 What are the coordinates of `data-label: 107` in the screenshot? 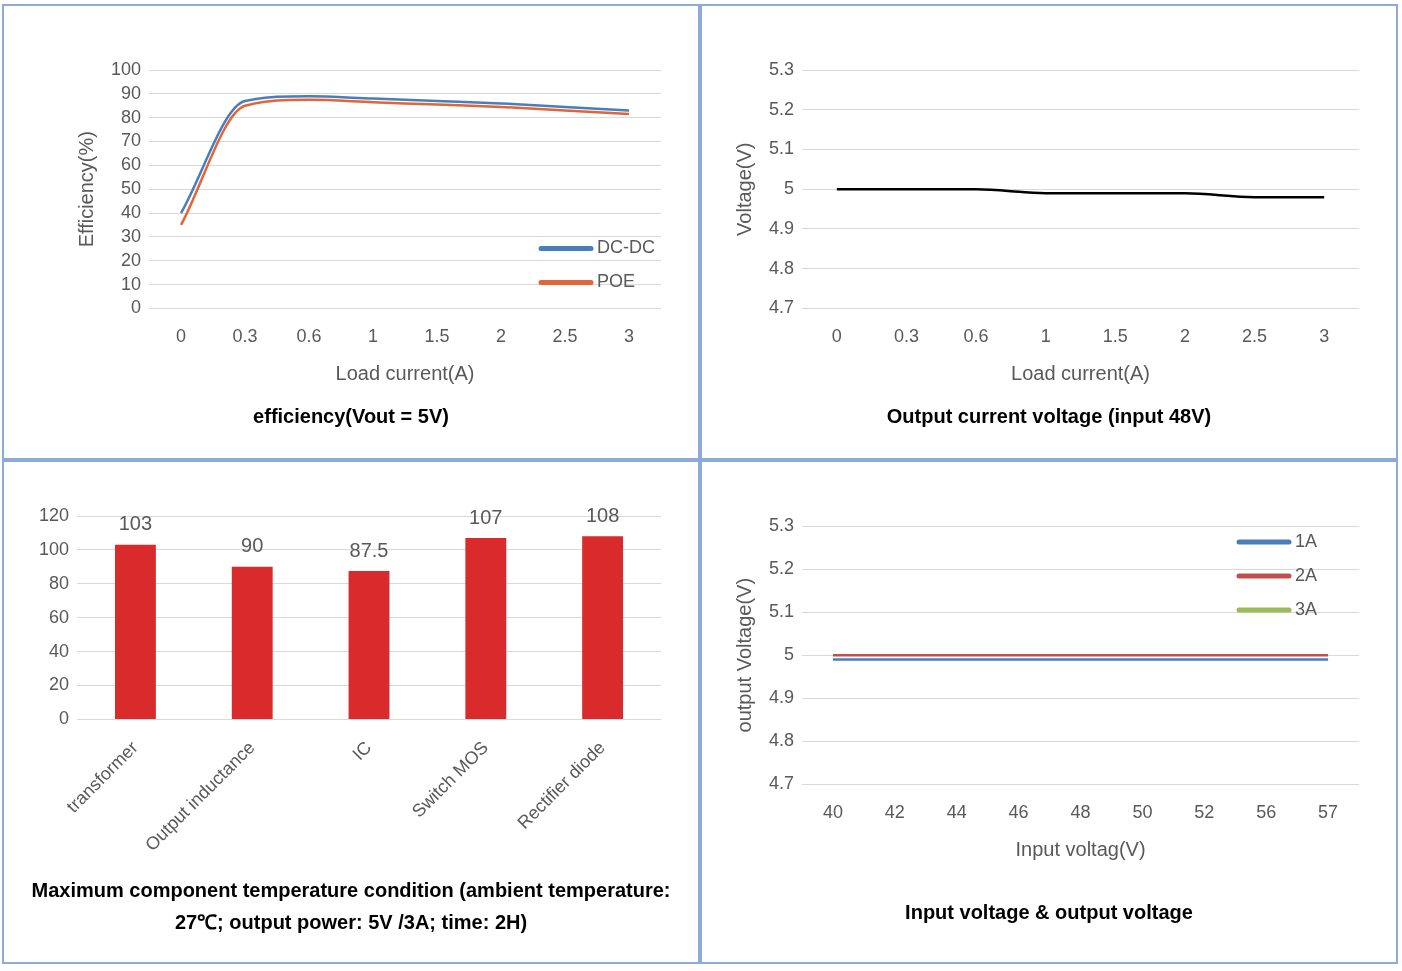 It's located at (486, 516).